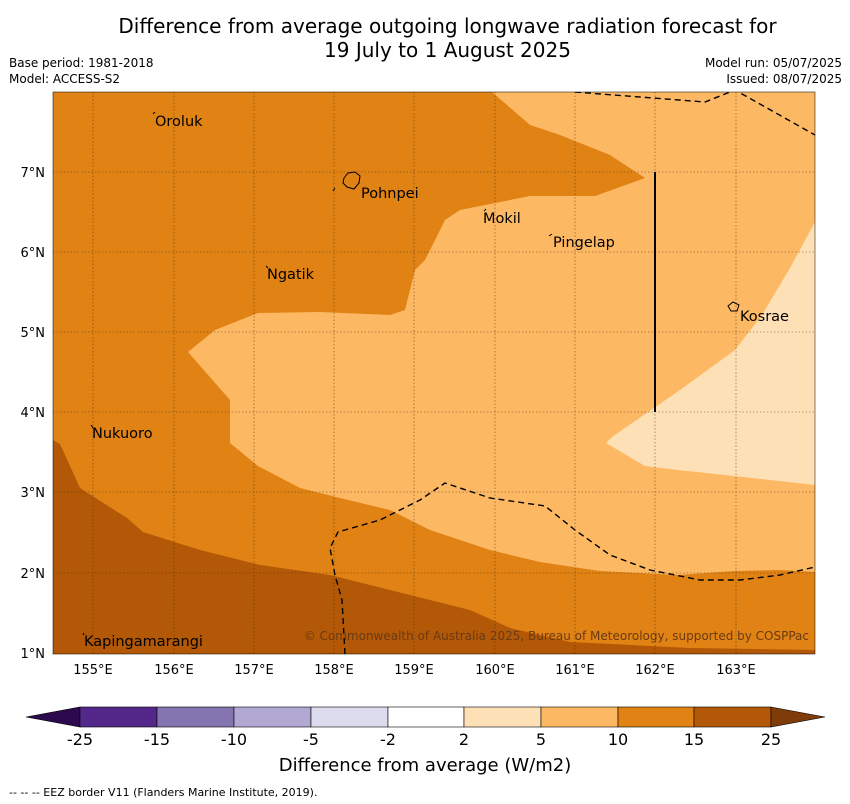 The width and height of the screenshot is (850, 804). I want to click on lon-label: 155°E, so click(93, 670).